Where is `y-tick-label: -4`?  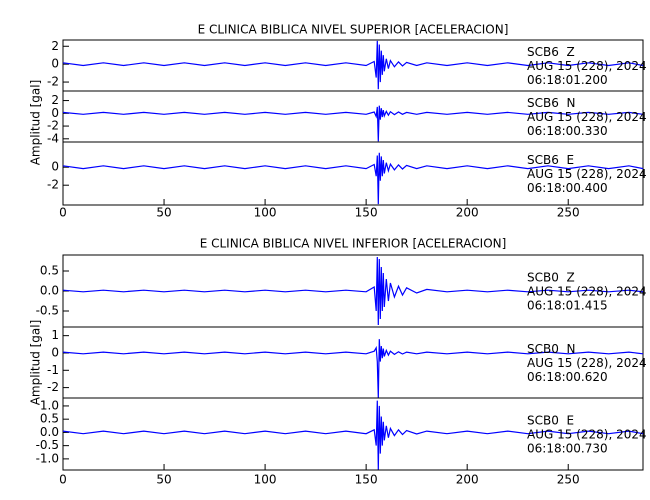
y-tick-label: -4 is located at coordinates (53, 138).